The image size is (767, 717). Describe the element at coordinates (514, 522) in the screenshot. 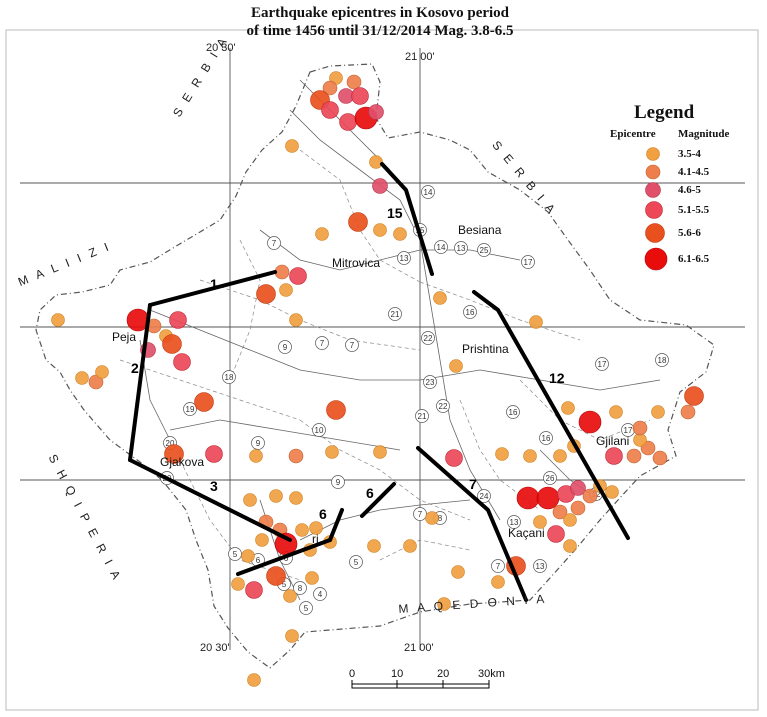

I see `road-number-label: 13` at that location.